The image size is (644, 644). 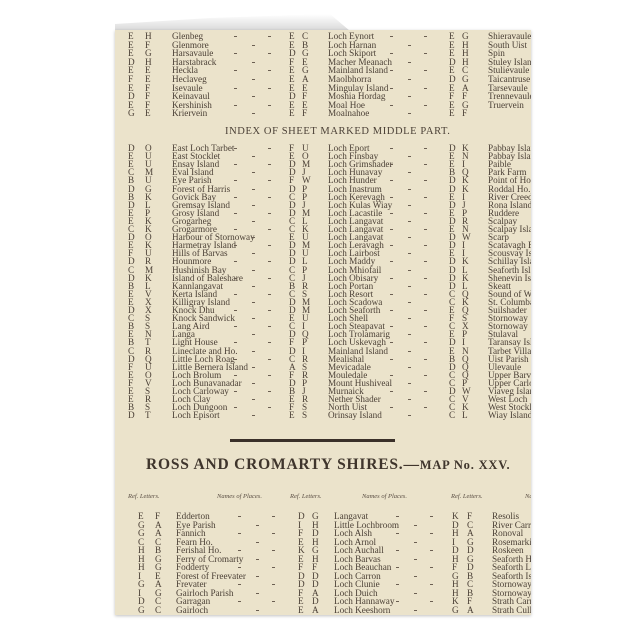 What do you see at coordinates (323, 172) in the screenshot?
I see `index-row: C M Eval Island D J Loch Hunavay B Q Park Farm` at bounding box center [323, 172].